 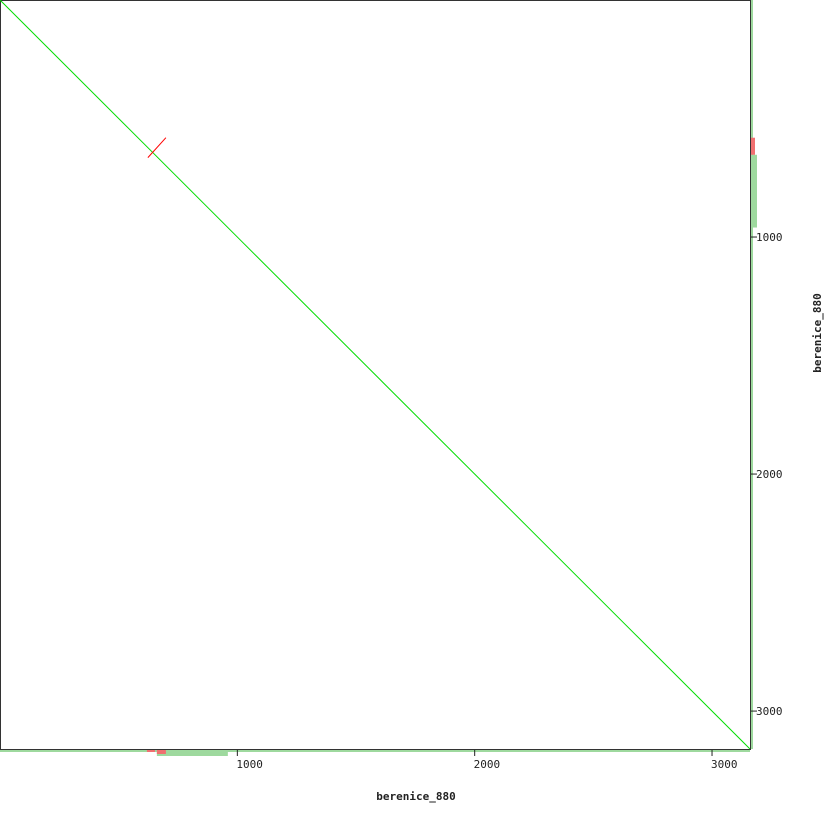 I want to click on x-tick-label: 1000, so click(x=249, y=764).